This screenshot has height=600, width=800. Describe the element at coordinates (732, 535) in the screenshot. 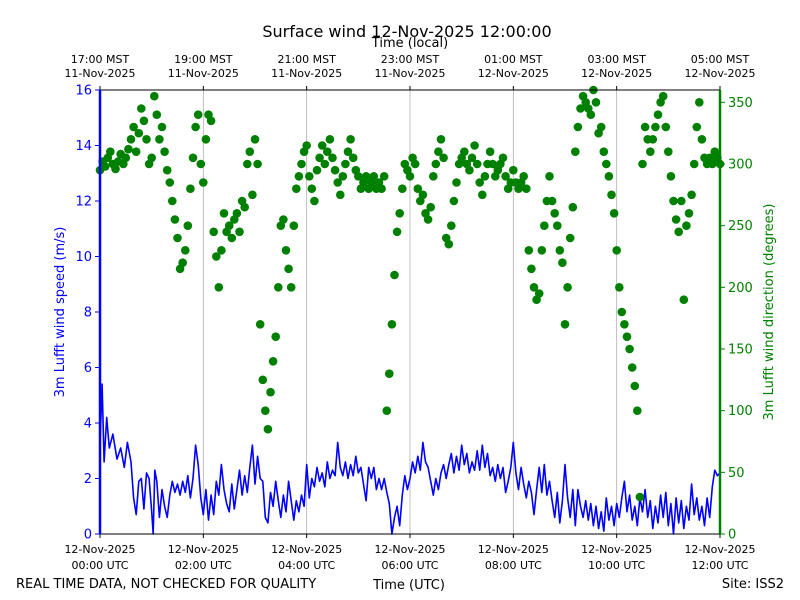

I see `direction-tick-label: 0` at that location.